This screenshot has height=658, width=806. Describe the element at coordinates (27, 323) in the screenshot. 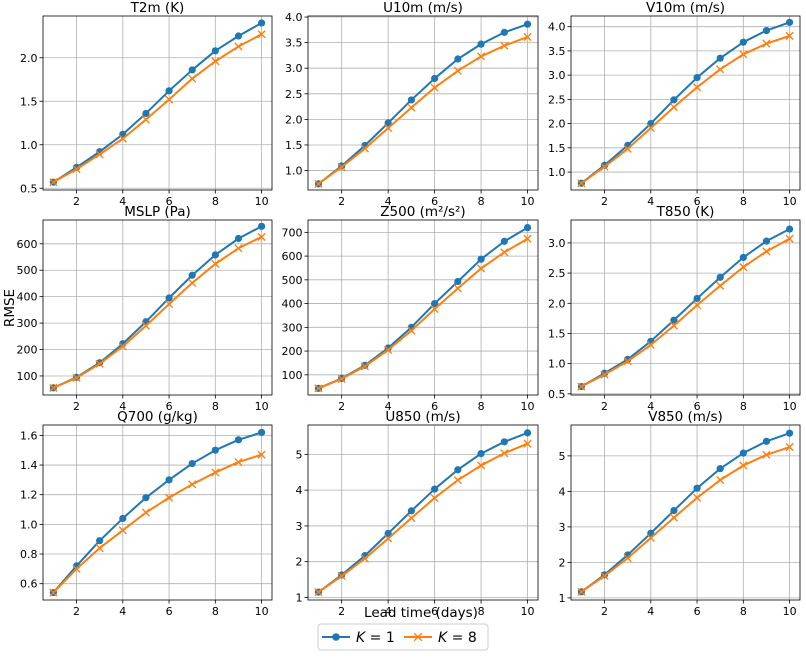

I see `y-tick-label: 300` at that location.